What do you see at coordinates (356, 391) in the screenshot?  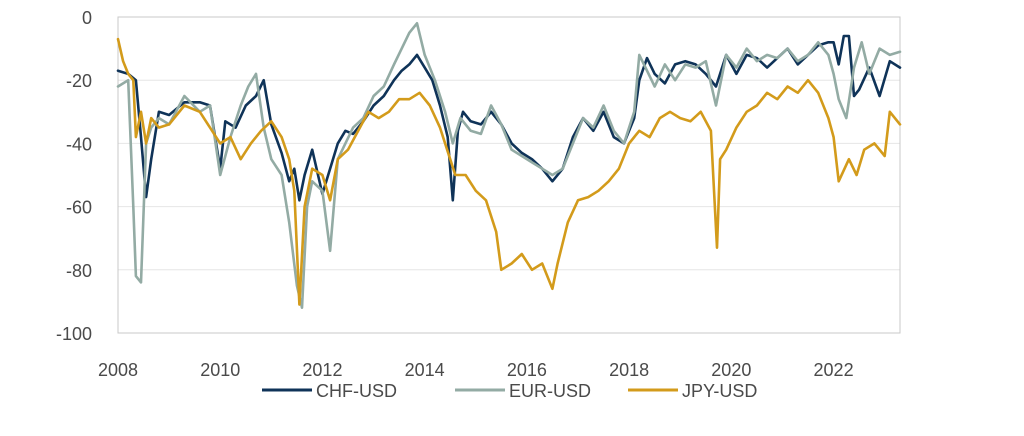 I see `legend-label: CHF-USD` at bounding box center [356, 391].